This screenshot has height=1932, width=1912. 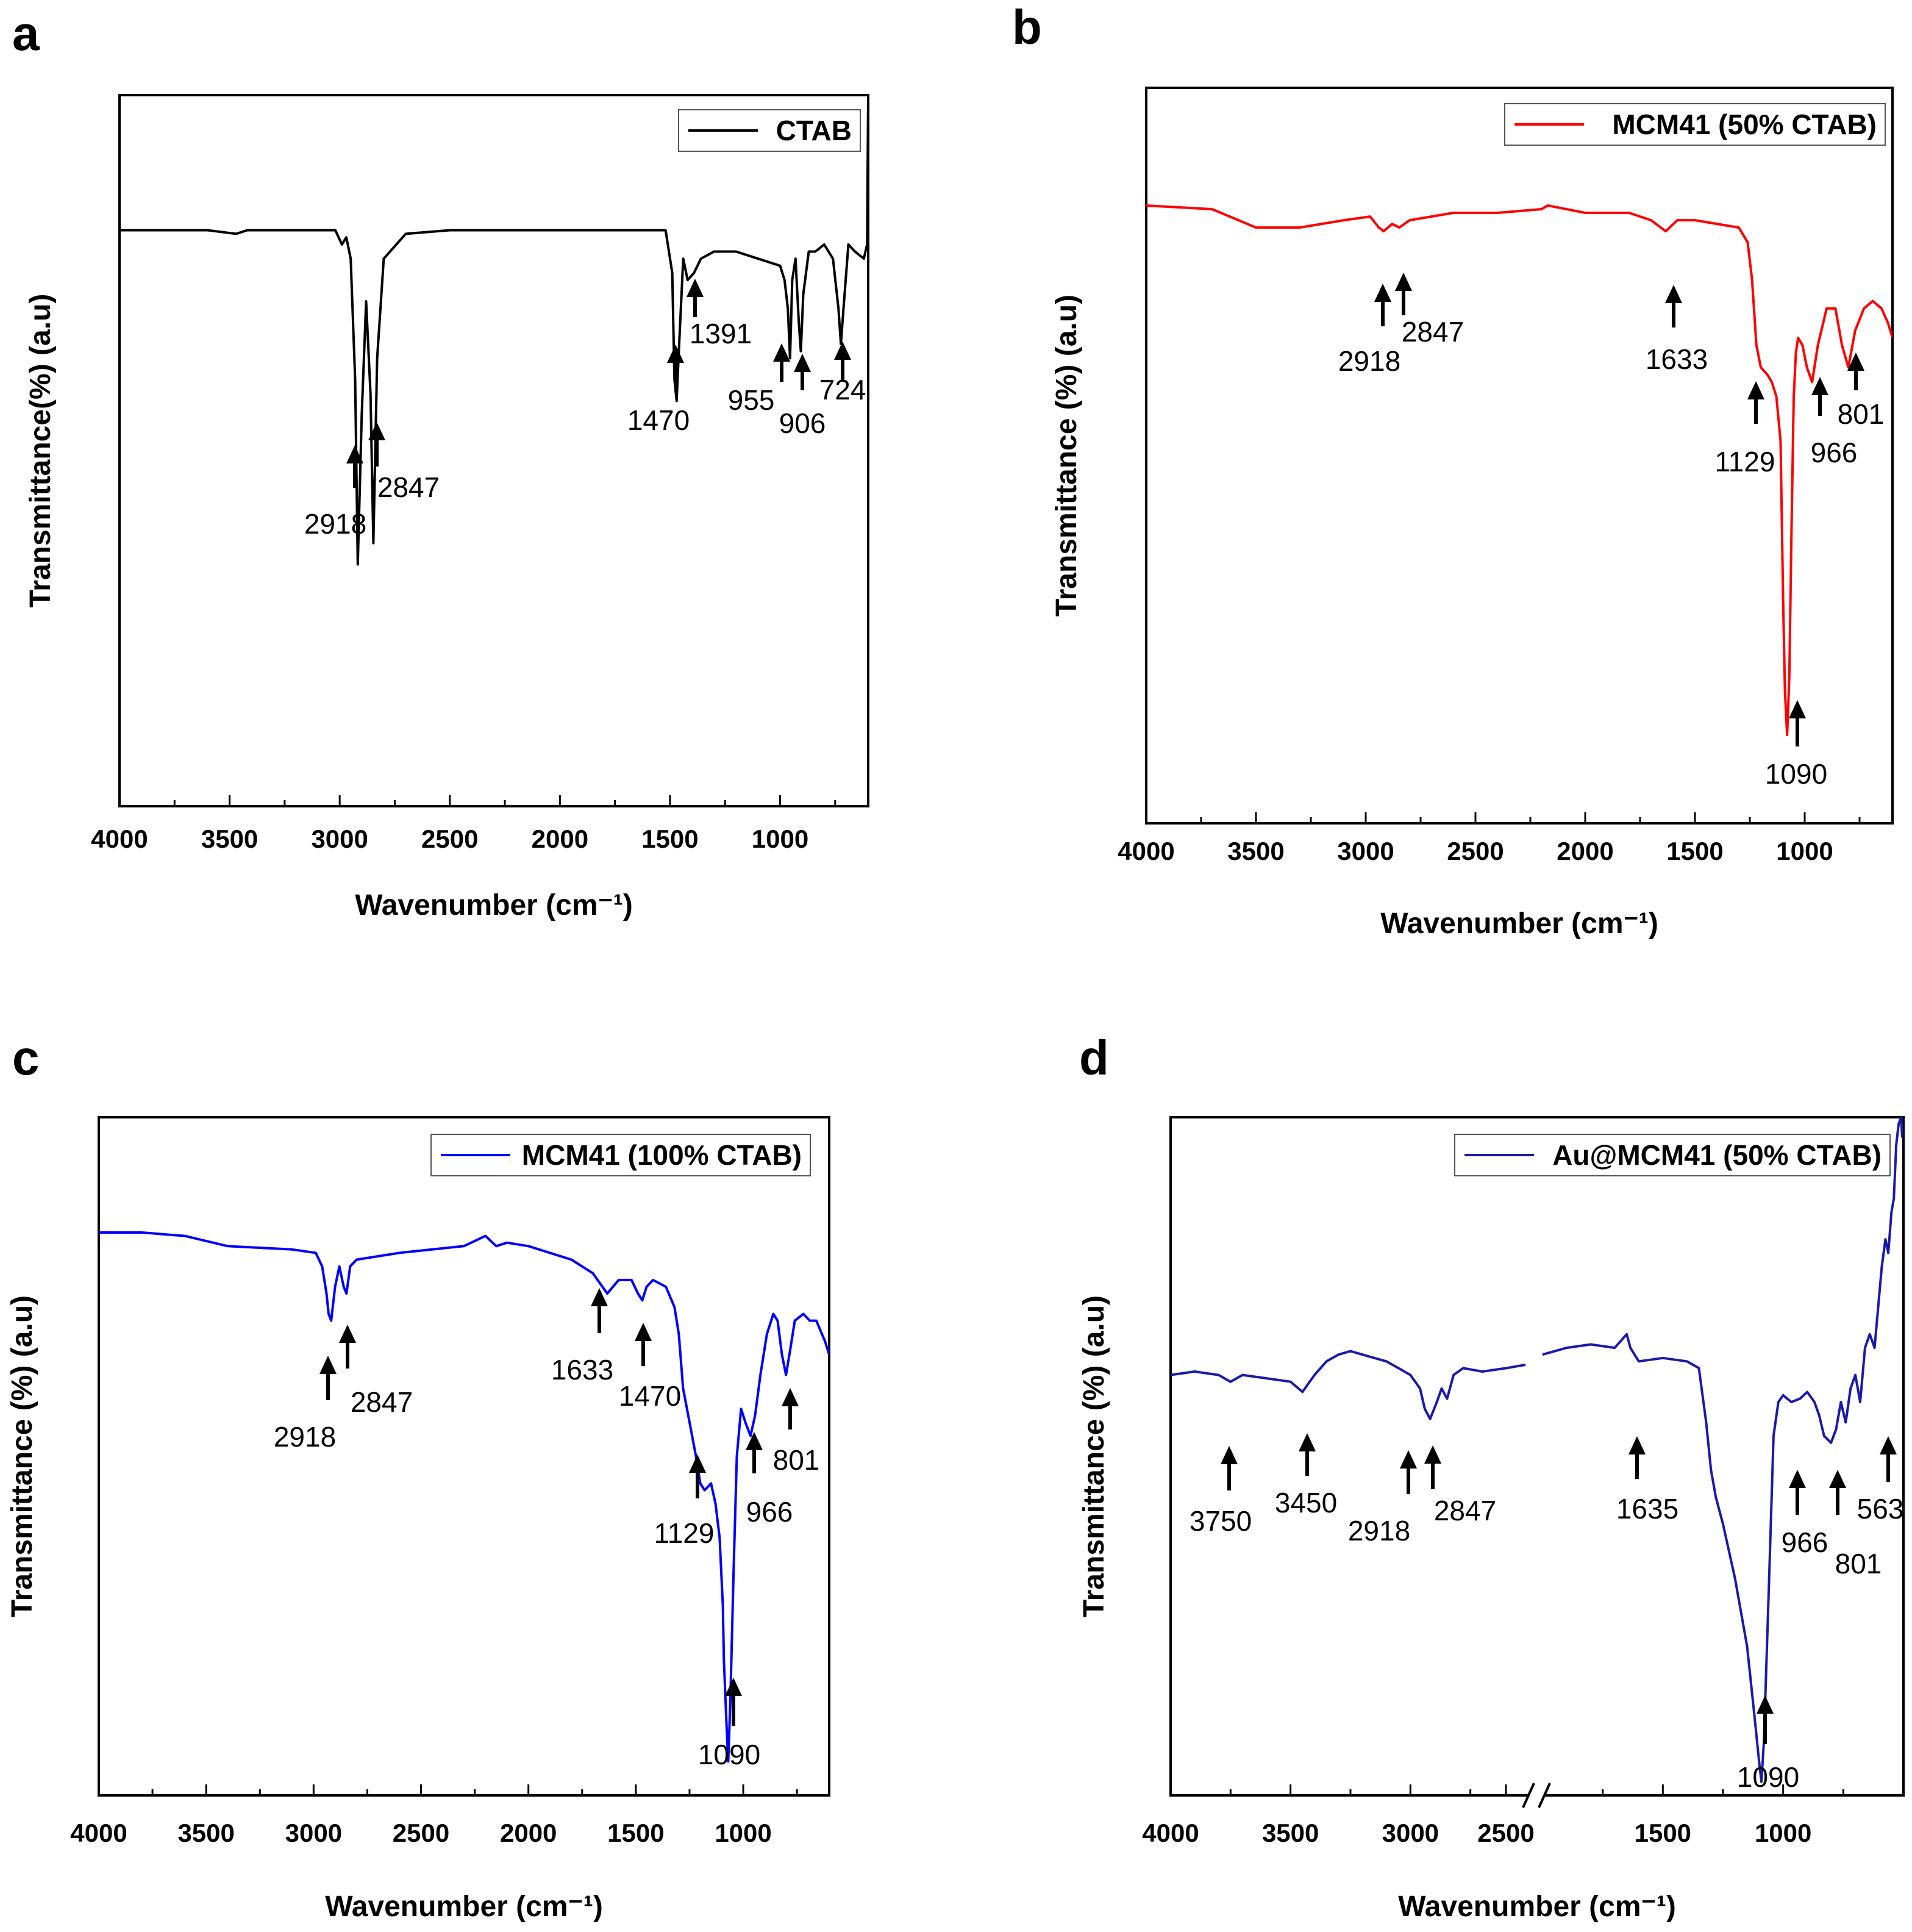 What do you see at coordinates (529, 1833) in the screenshot?
I see `x-tick-label: 2000` at bounding box center [529, 1833].